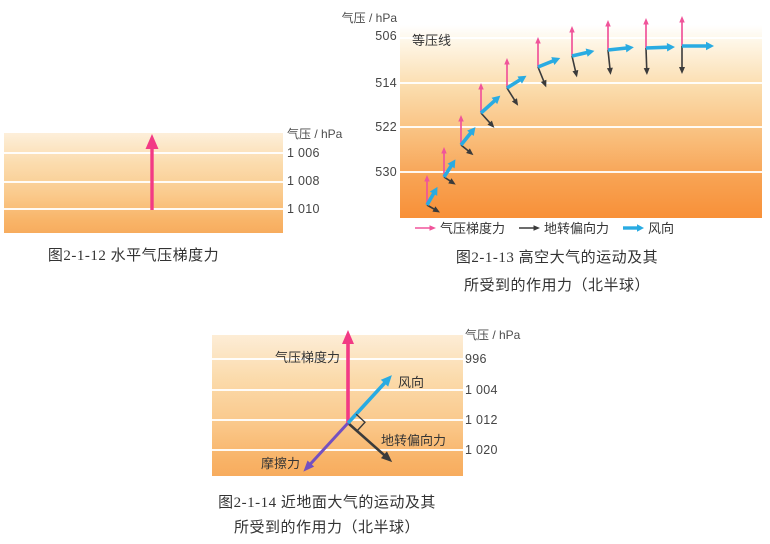 The width and height of the screenshot is (770, 544). What do you see at coordinates (386, 83) in the screenshot?
I see `fig13-isobar-value: 514` at bounding box center [386, 83].